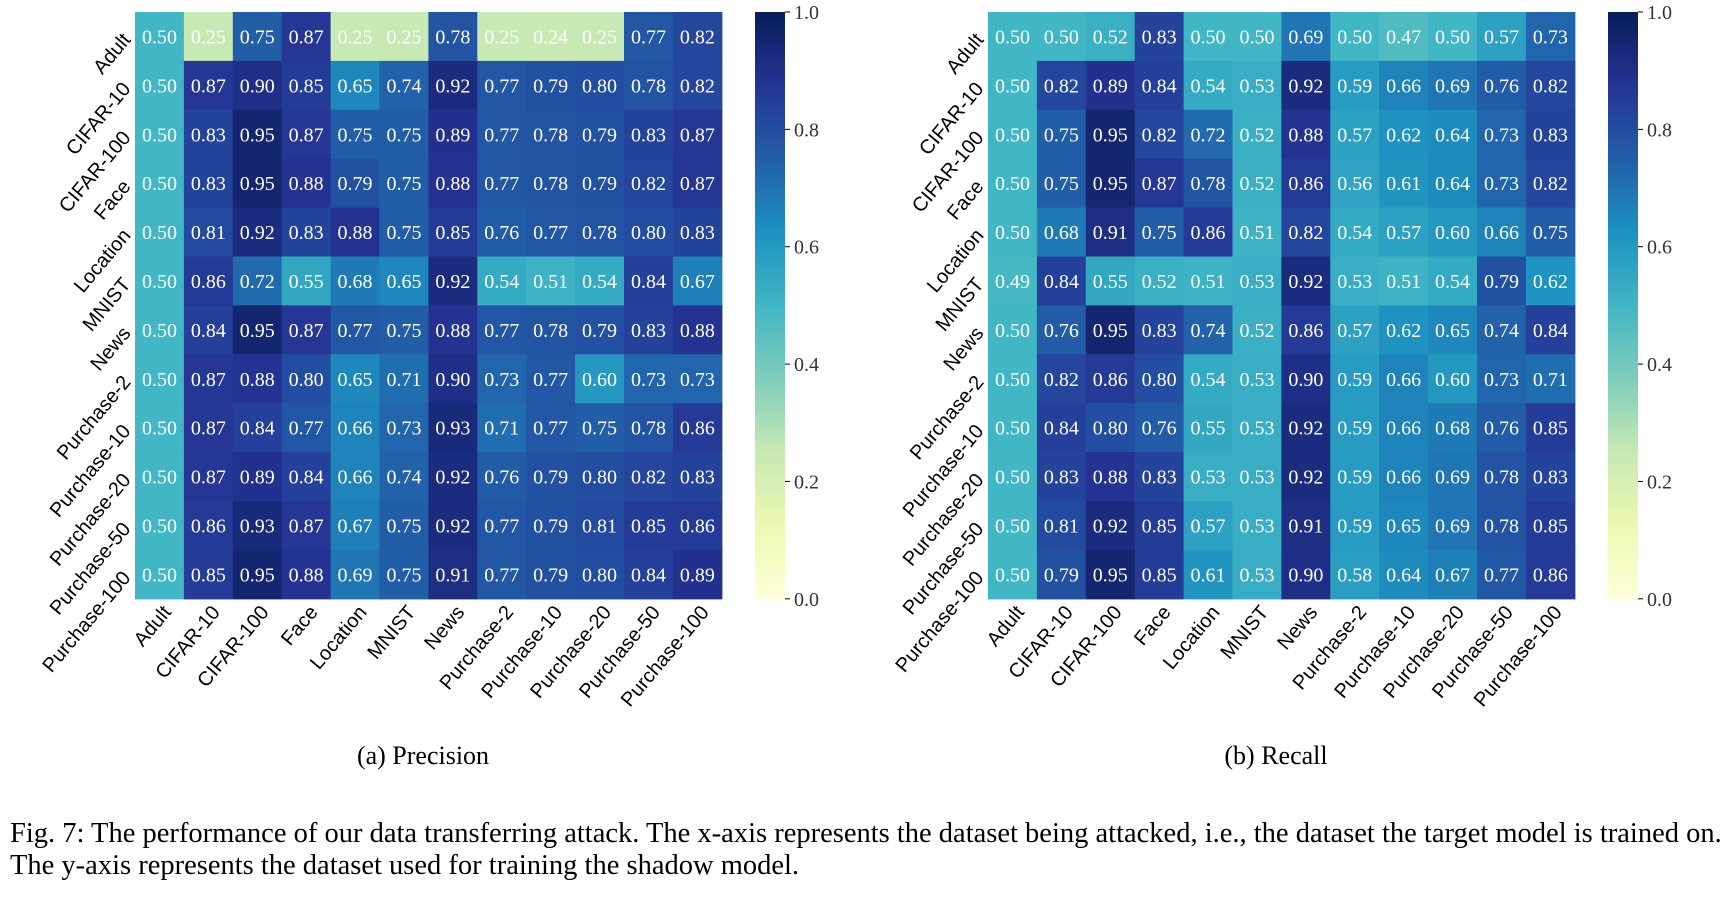 The height and width of the screenshot is (899, 1729). Describe the element at coordinates (208, 331) in the screenshot. I see `cell-value-label: 0.84` at that location.